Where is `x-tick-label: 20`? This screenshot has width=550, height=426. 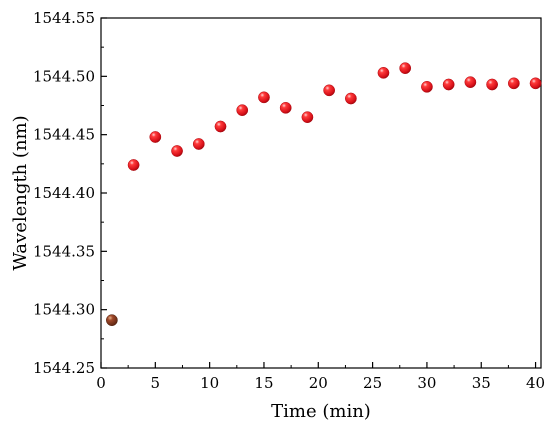
x-tick-label: 20 is located at coordinates (318, 383).